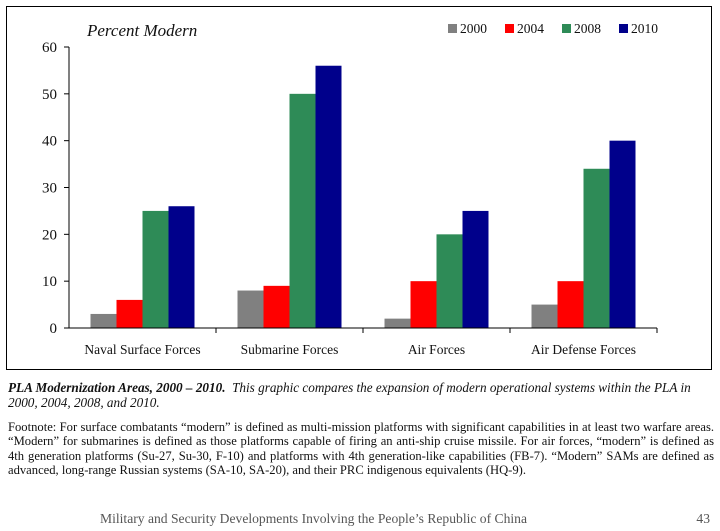 This screenshot has width=720, height=531. I want to click on y-tick-label: 30, so click(49, 189).